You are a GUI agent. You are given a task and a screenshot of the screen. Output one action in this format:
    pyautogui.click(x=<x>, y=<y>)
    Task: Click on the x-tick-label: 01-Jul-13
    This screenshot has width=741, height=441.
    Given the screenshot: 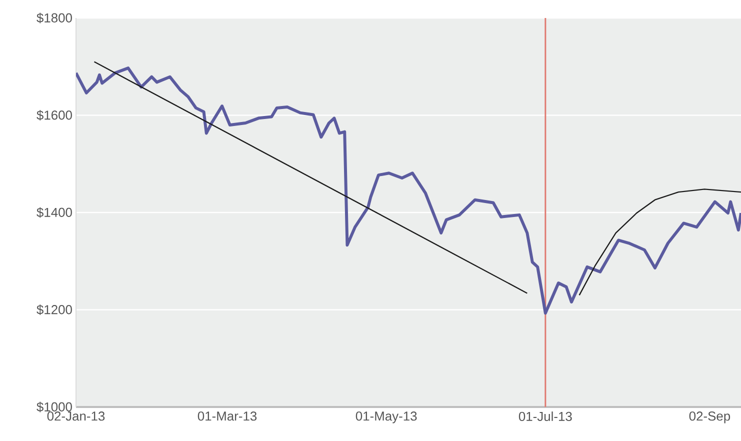 What is the action you would take?
    pyautogui.click(x=545, y=417)
    